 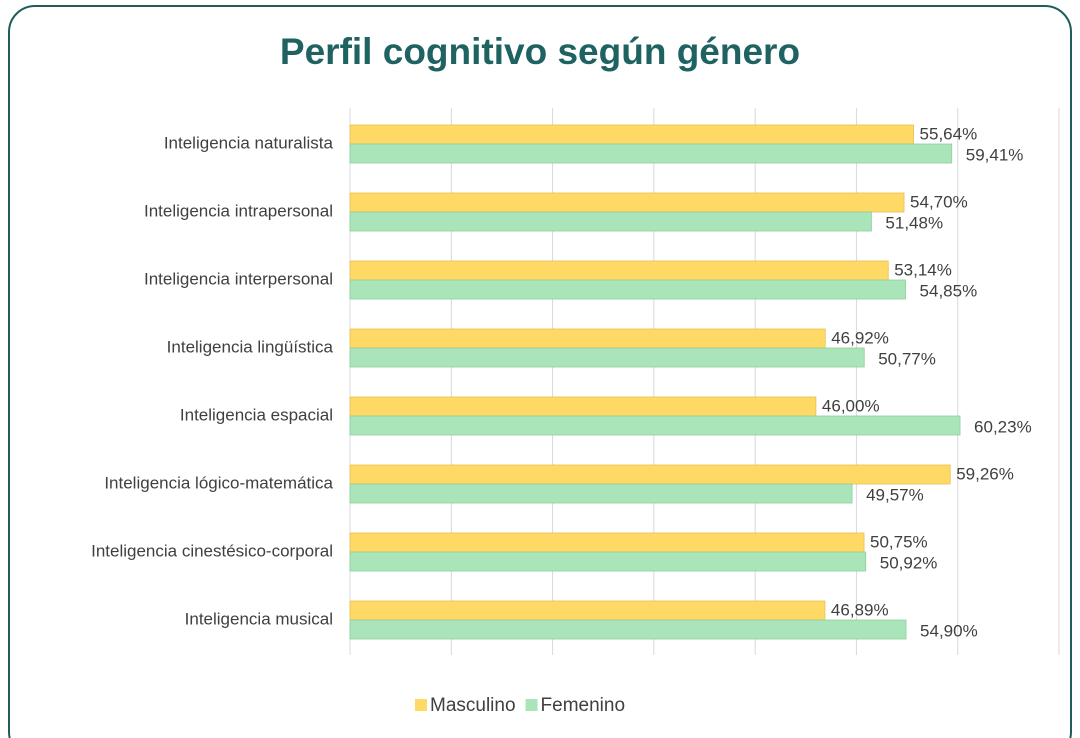 I want to click on y-tick-label: Inteligencia cinestésico-corporal, so click(x=212, y=550).